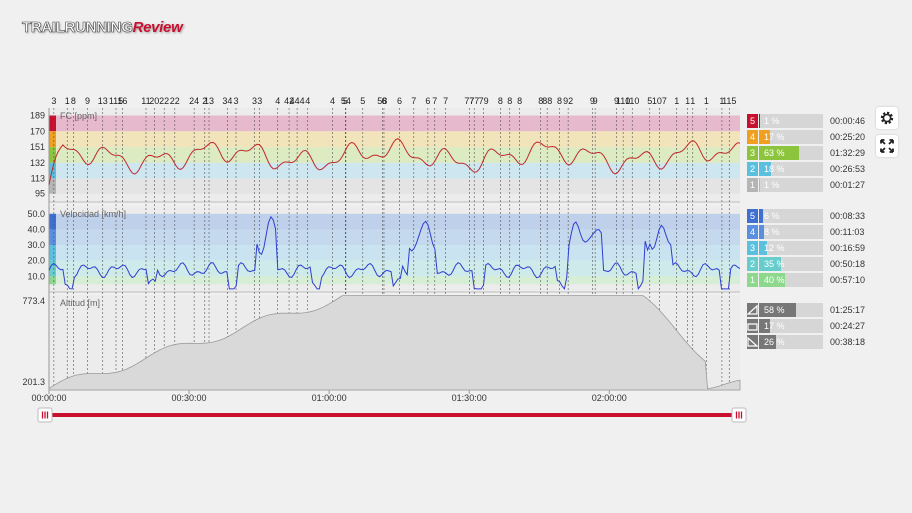 The image size is (912, 513). I want to click on zone-summary-row: 4 17 %, so click(785, 137).